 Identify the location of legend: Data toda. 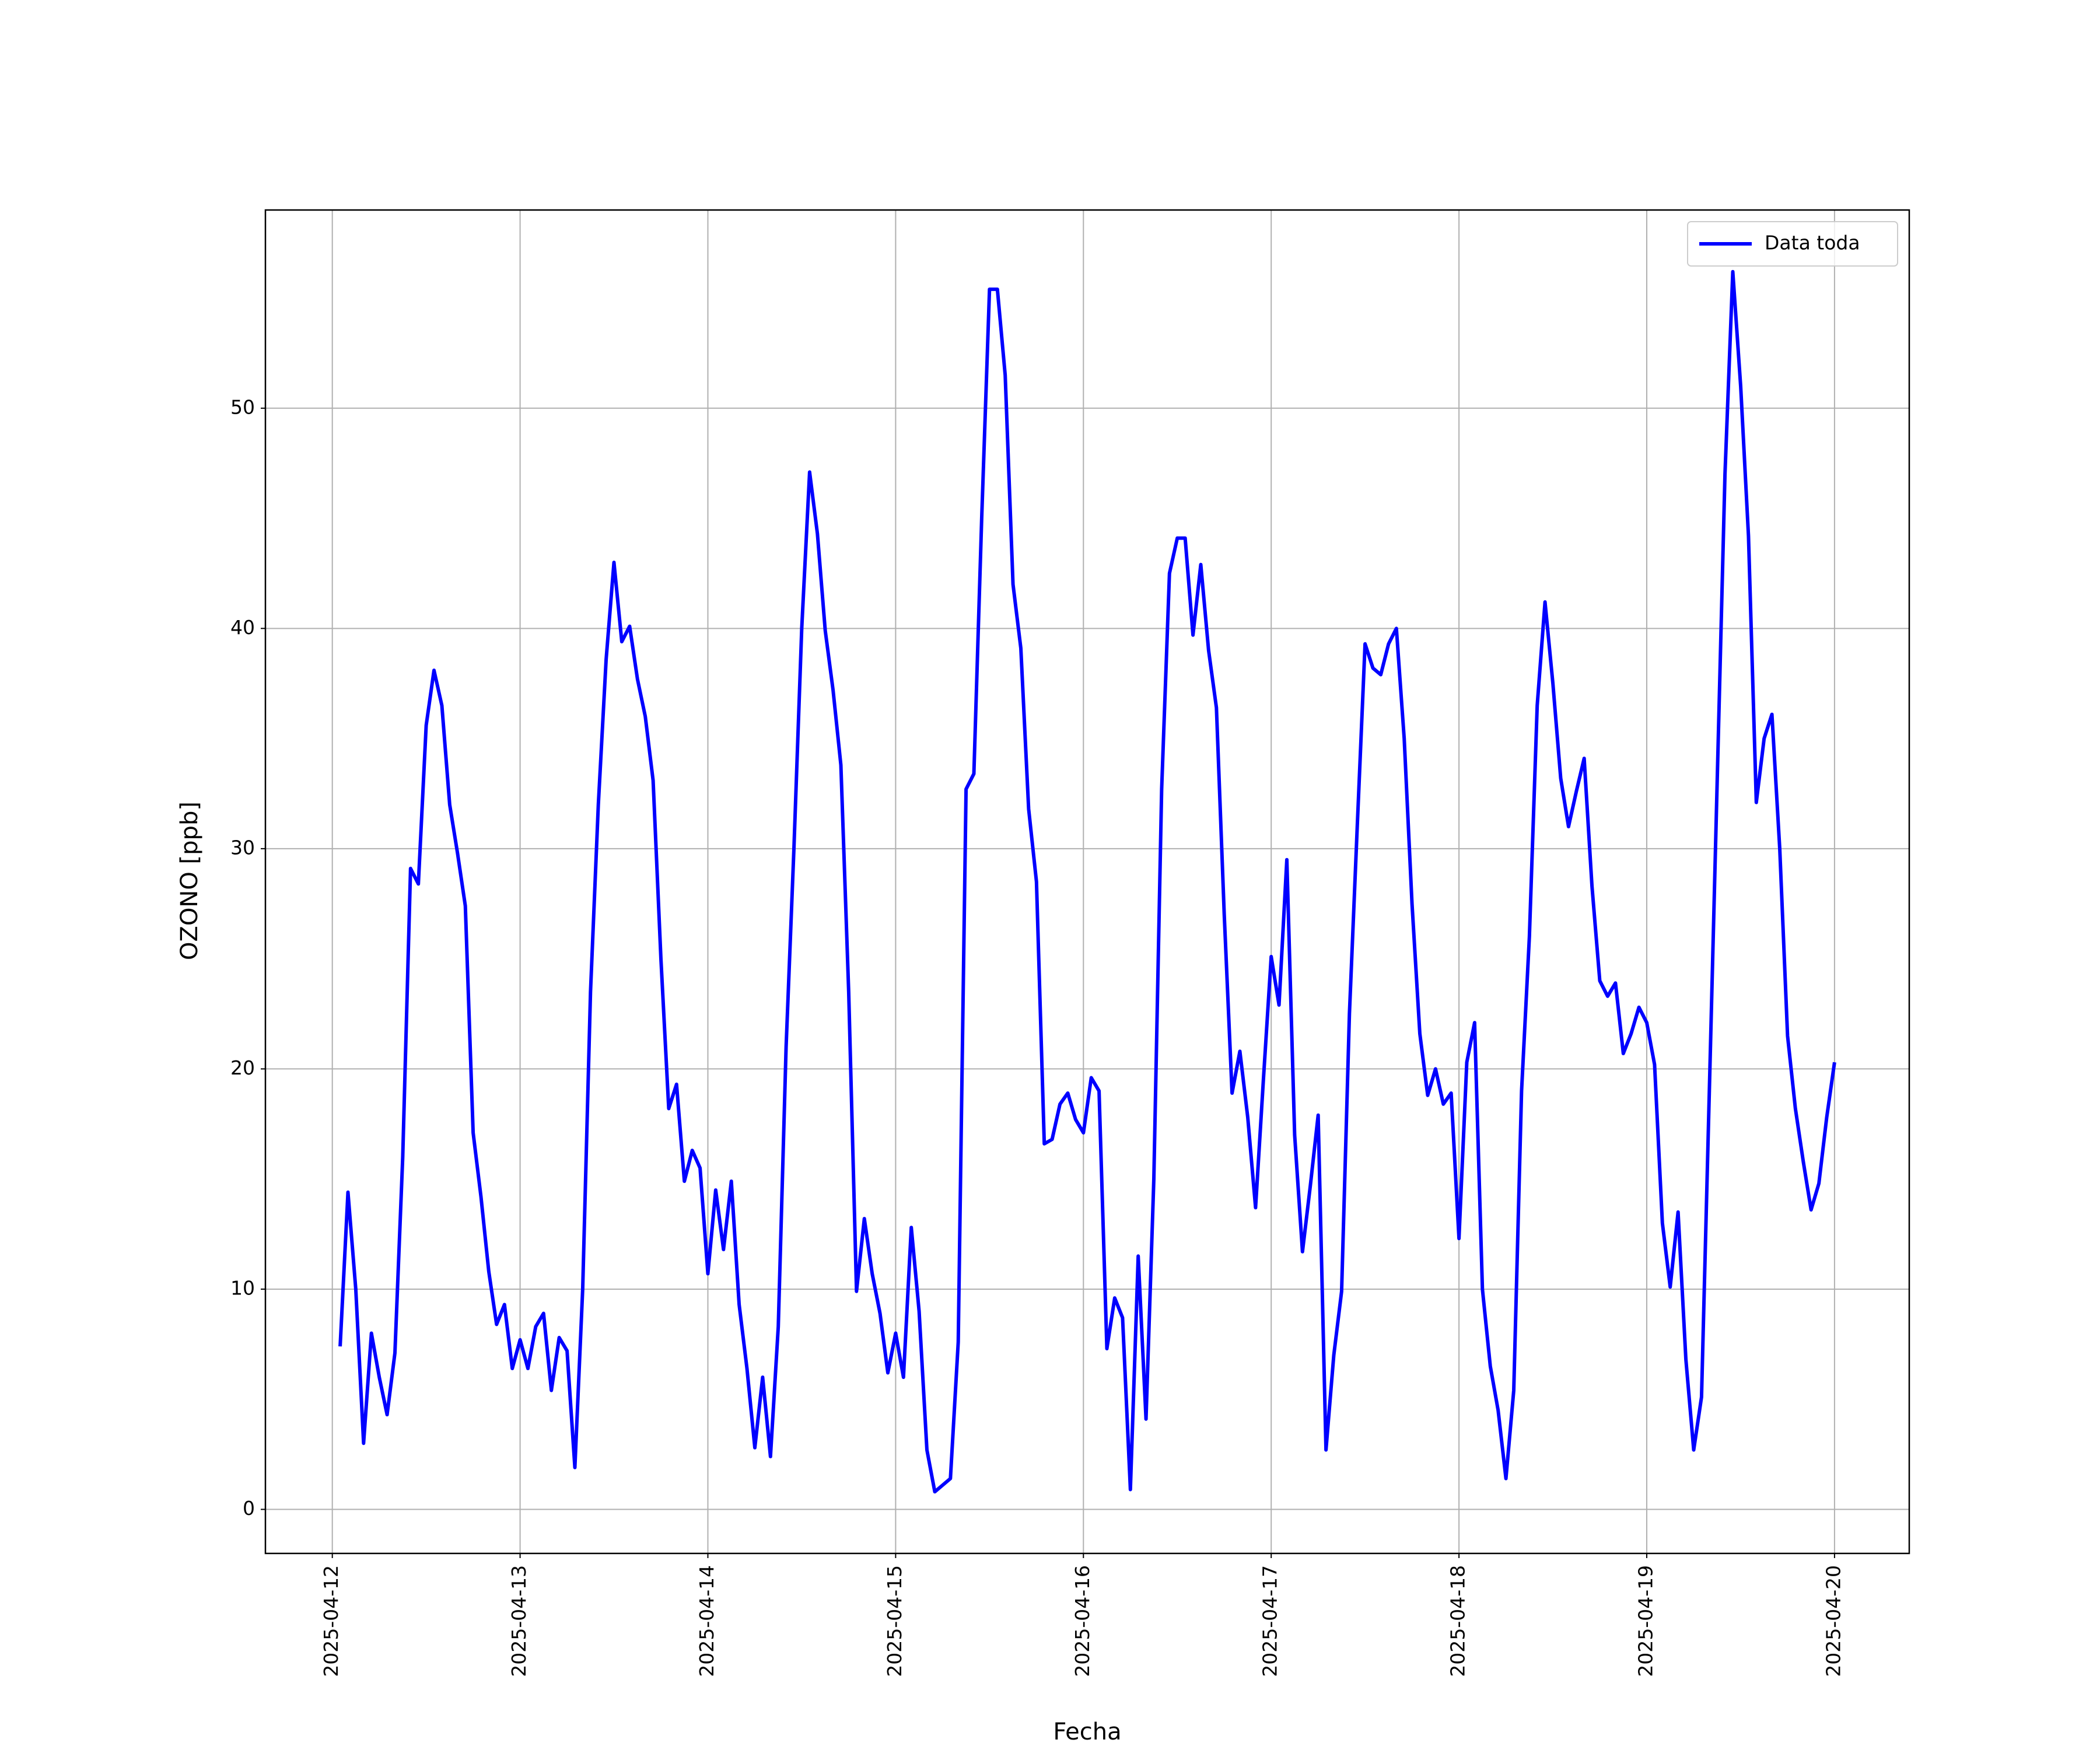
(1792, 244).